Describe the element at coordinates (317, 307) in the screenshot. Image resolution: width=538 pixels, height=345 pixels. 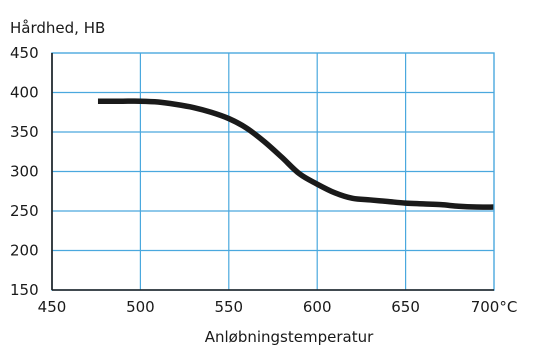
I see `x-tick-label-600: 600` at that location.